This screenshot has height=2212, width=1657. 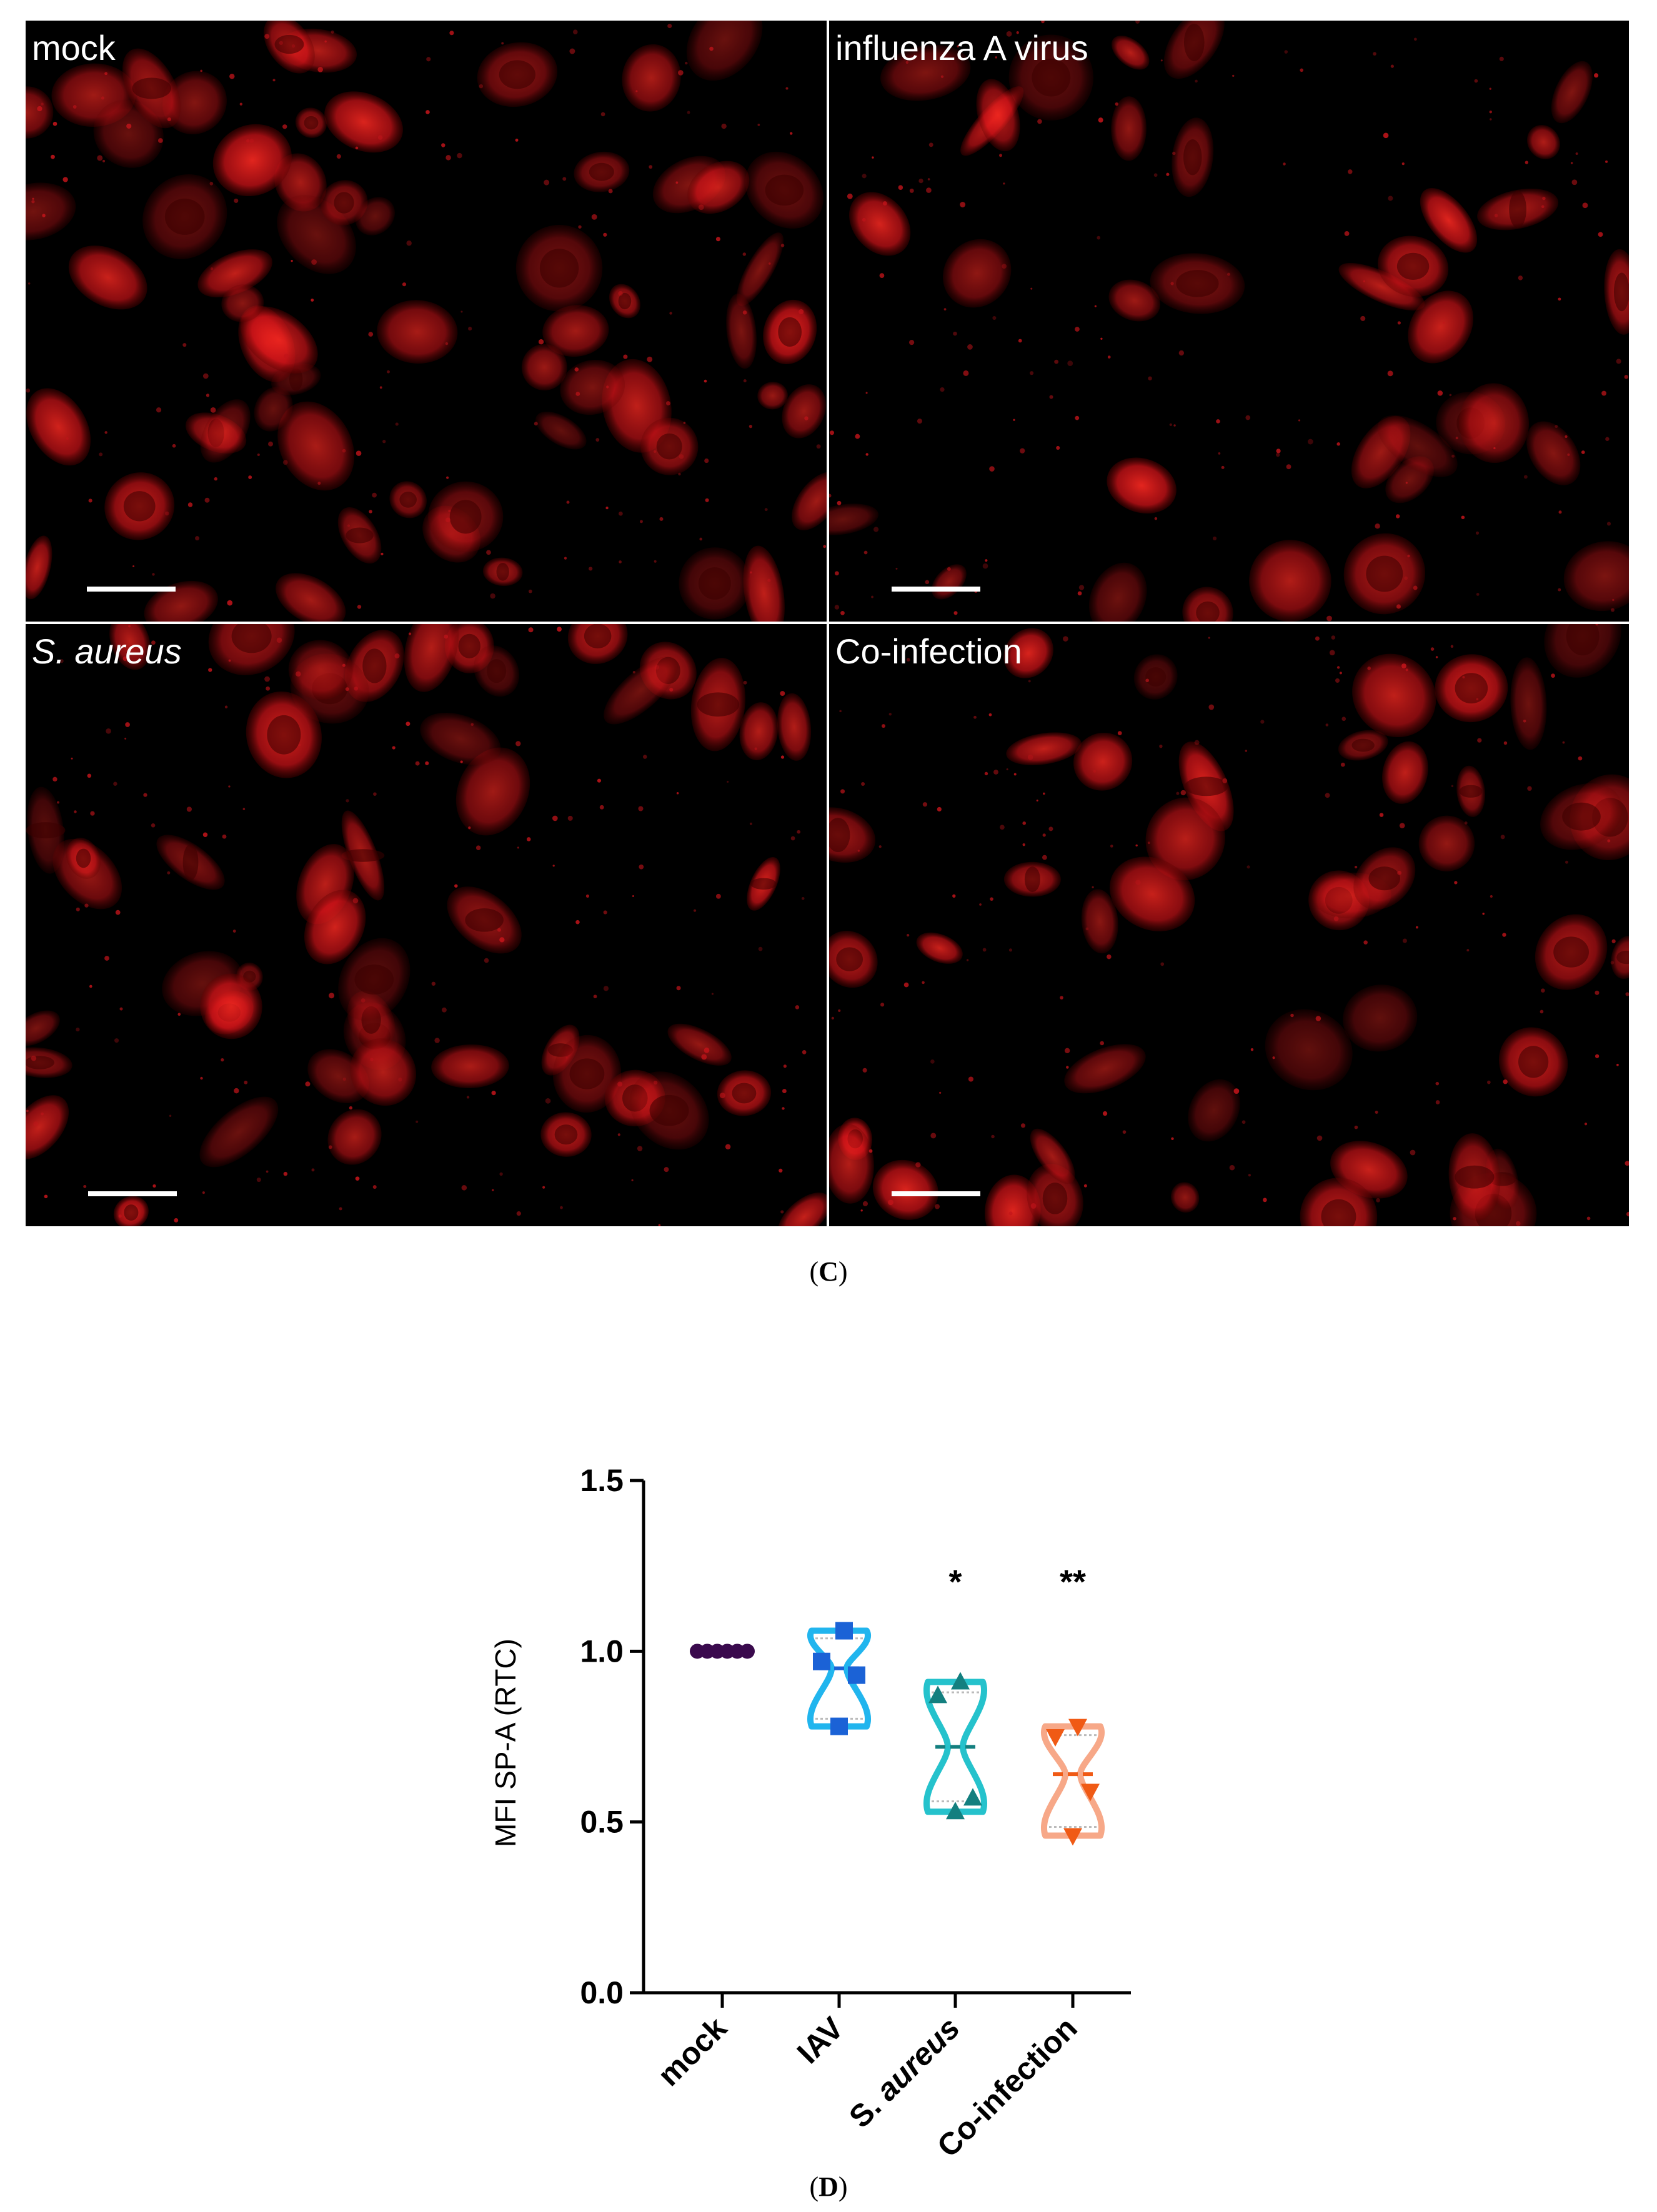 What do you see at coordinates (937, 1694) in the screenshot?
I see `data-point` at bounding box center [937, 1694].